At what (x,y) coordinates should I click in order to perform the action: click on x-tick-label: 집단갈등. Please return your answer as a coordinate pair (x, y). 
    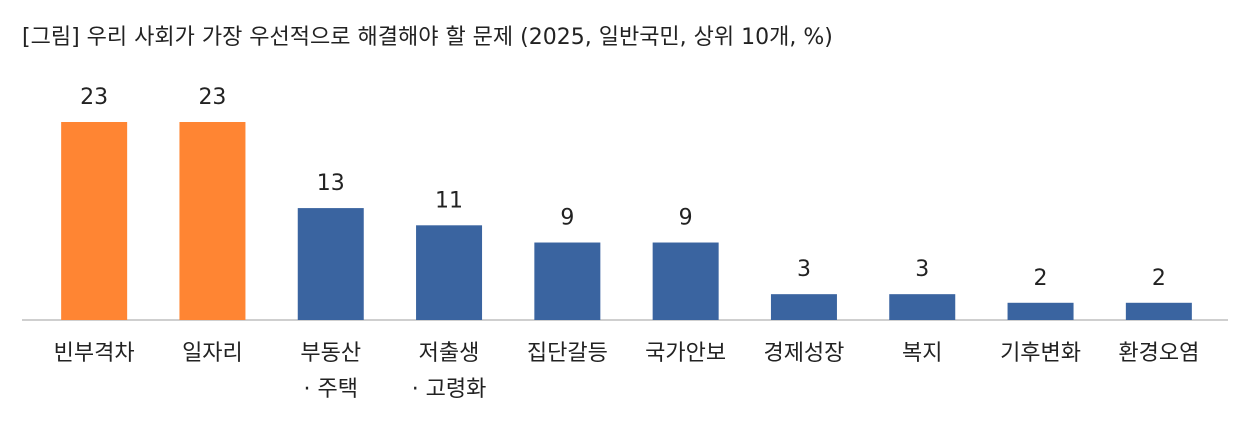
    Looking at the image, I should click on (567, 353).